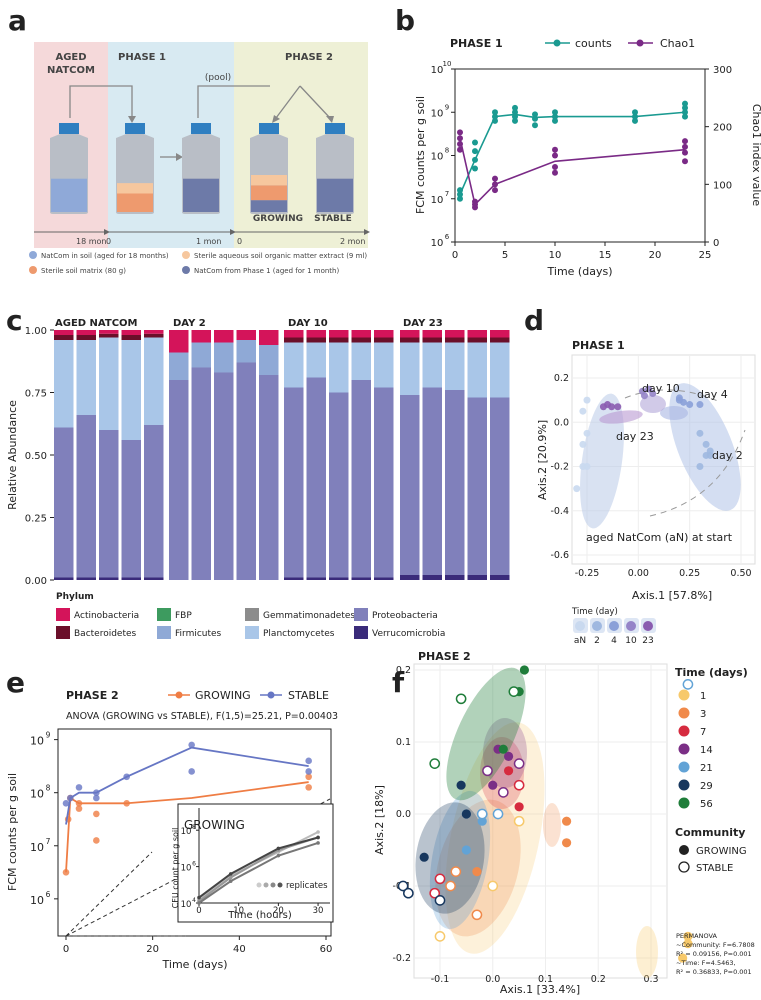  What do you see at coordinates (231, 138) in the screenshot?
I see `arrow-heads` at bounding box center [231, 138].